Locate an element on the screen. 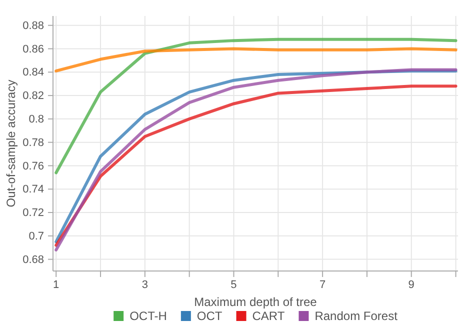 The image size is (466, 335). line-series is located at coordinates (256, 59).